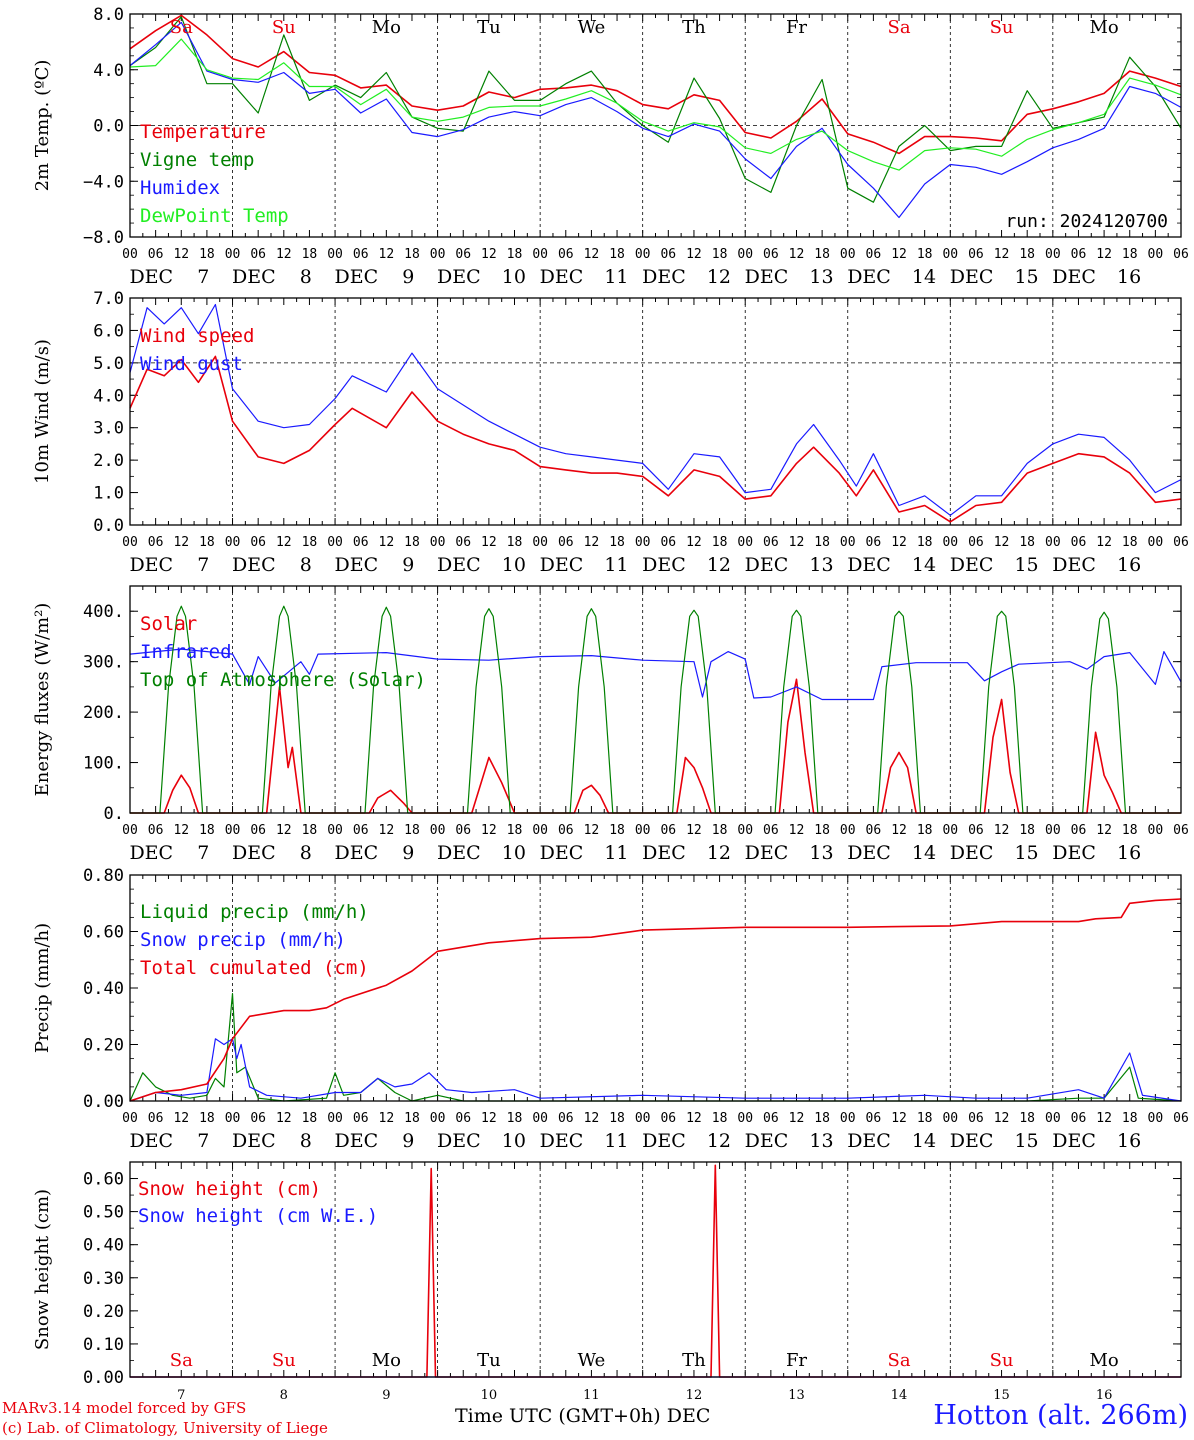 This screenshot has height=1440, width=1194. I want to click on y-tick-label: 0.0, so click(108, 127).